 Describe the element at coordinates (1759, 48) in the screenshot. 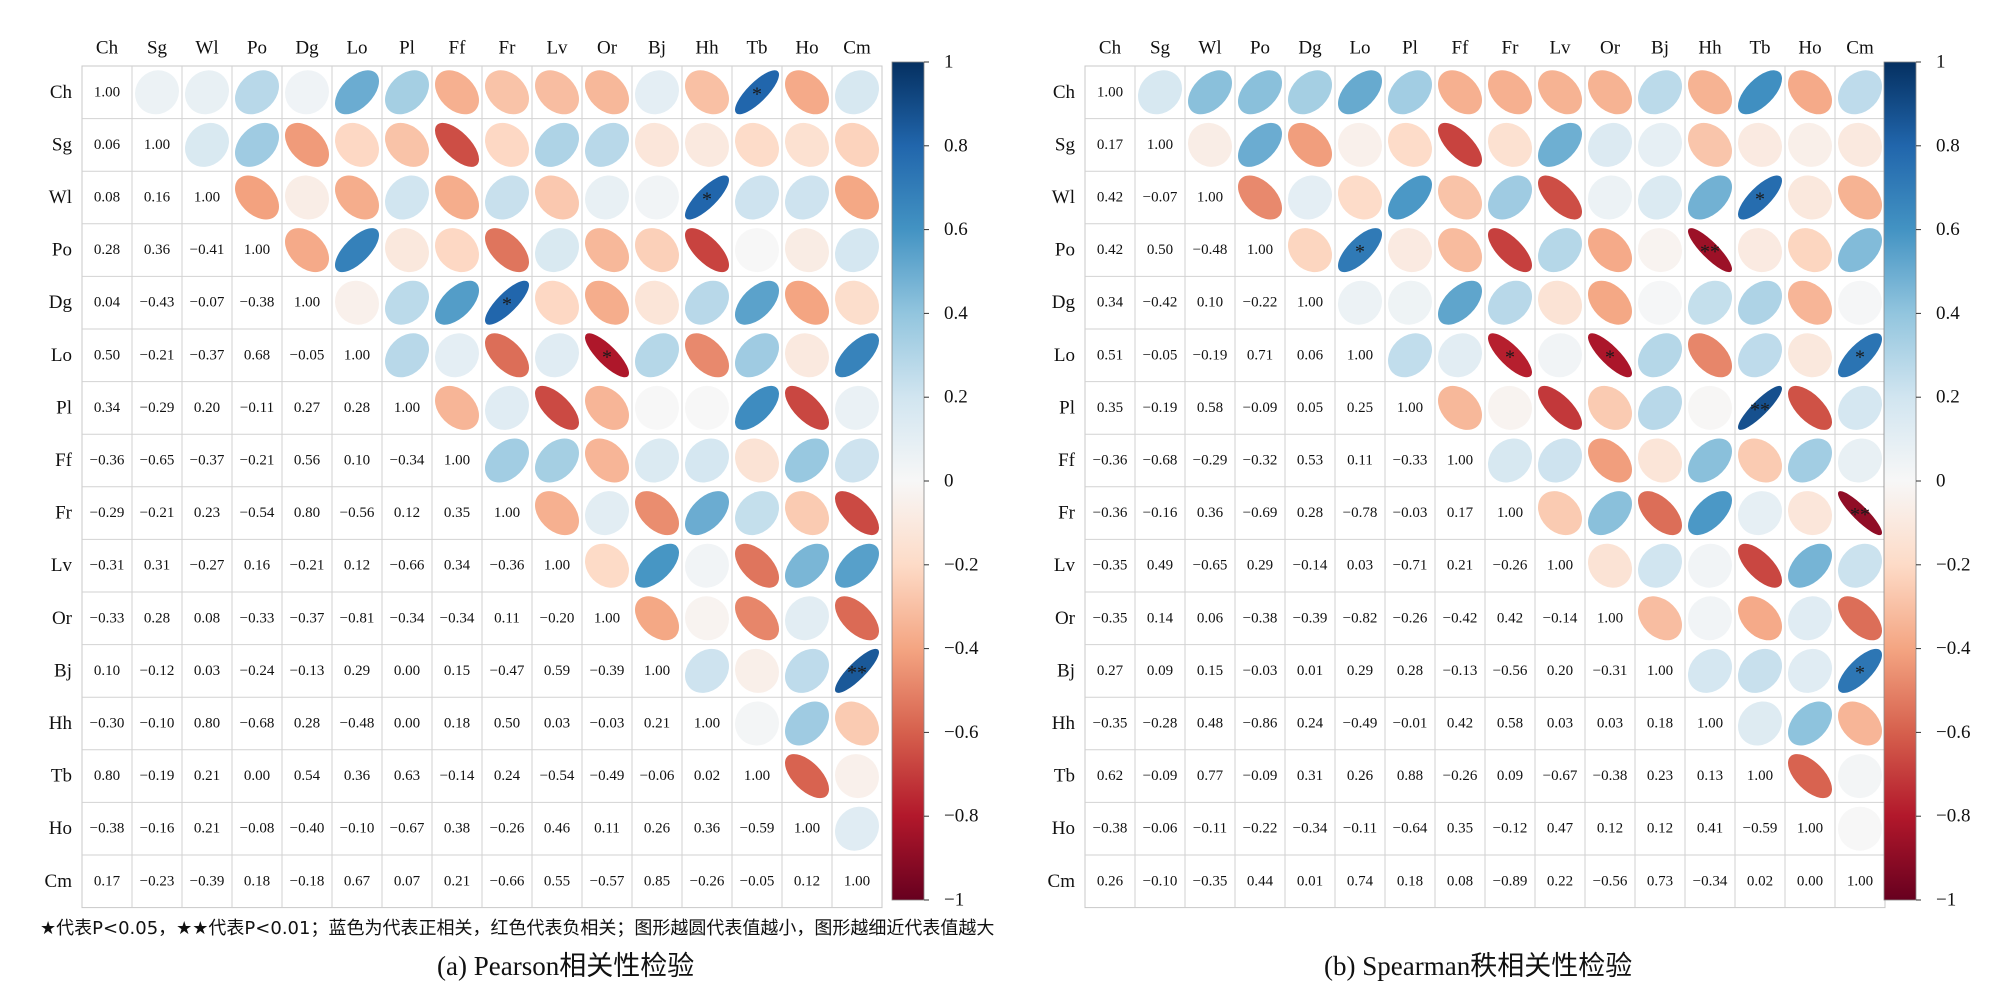

I see `column-label: Tb` at that location.